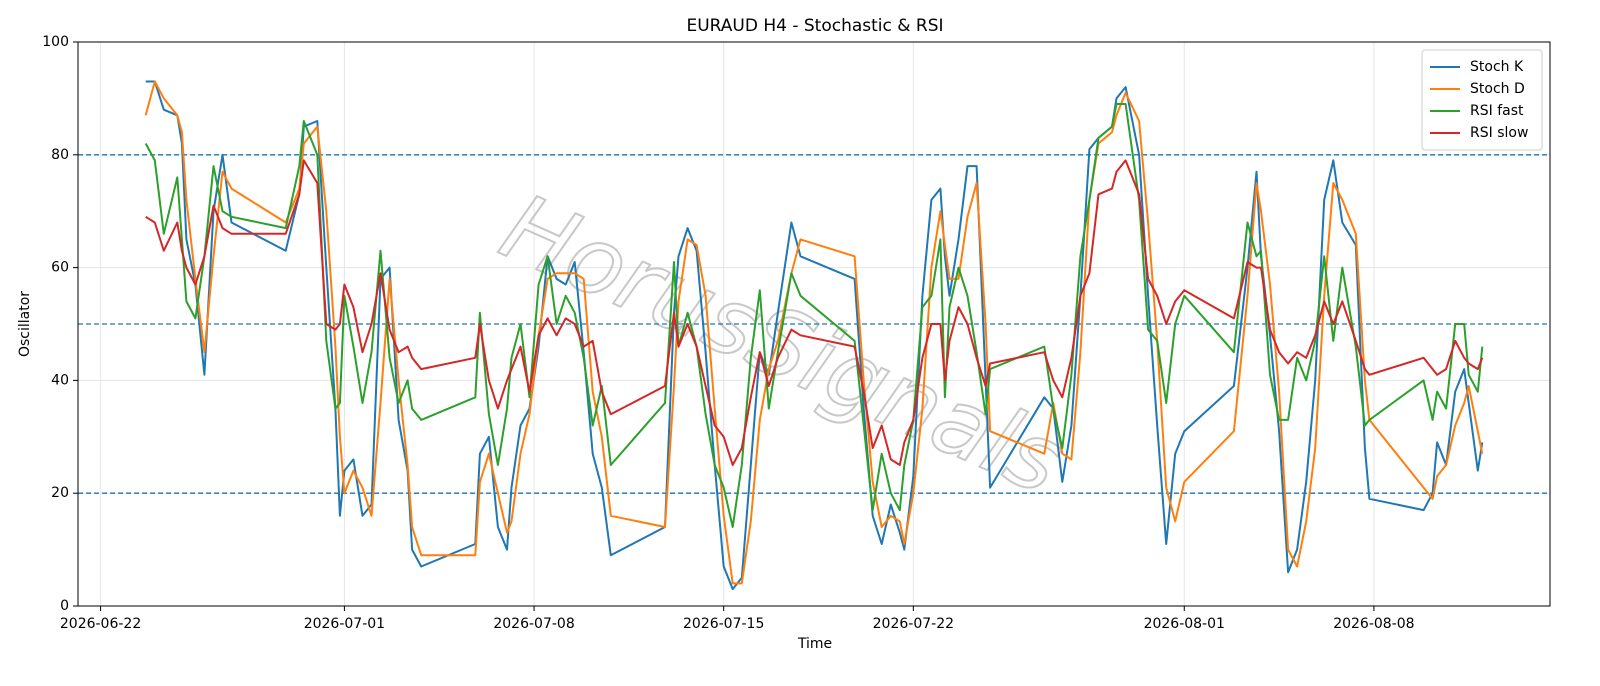 The width and height of the screenshot is (1600, 686). What do you see at coordinates (1497, 111) in the screenshot?
I see `legend-label: RSI fast` at bounding box center [1497, 111].